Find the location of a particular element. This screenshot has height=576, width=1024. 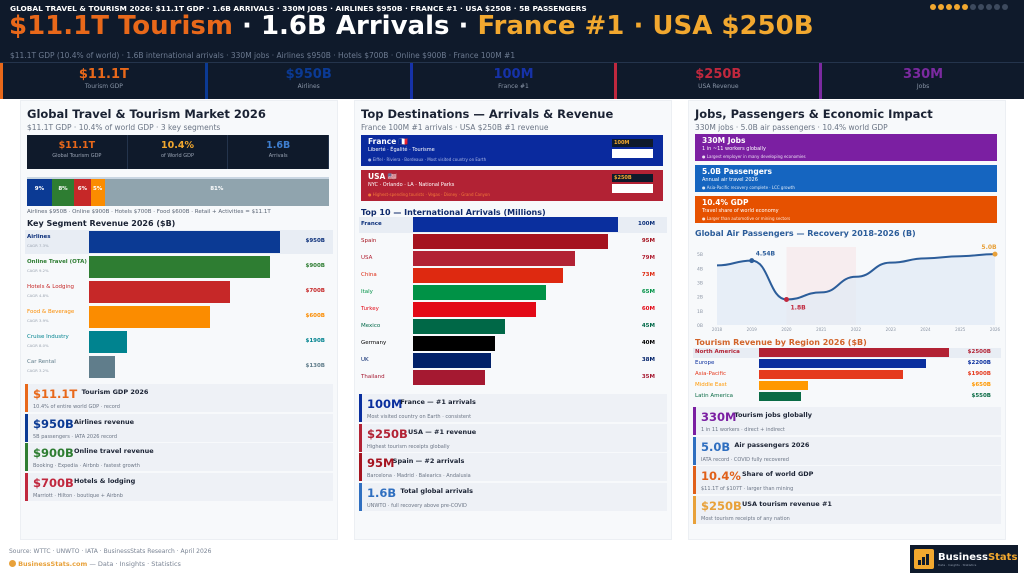

kpi-label: France #1 is located at coordinates (513, 86).